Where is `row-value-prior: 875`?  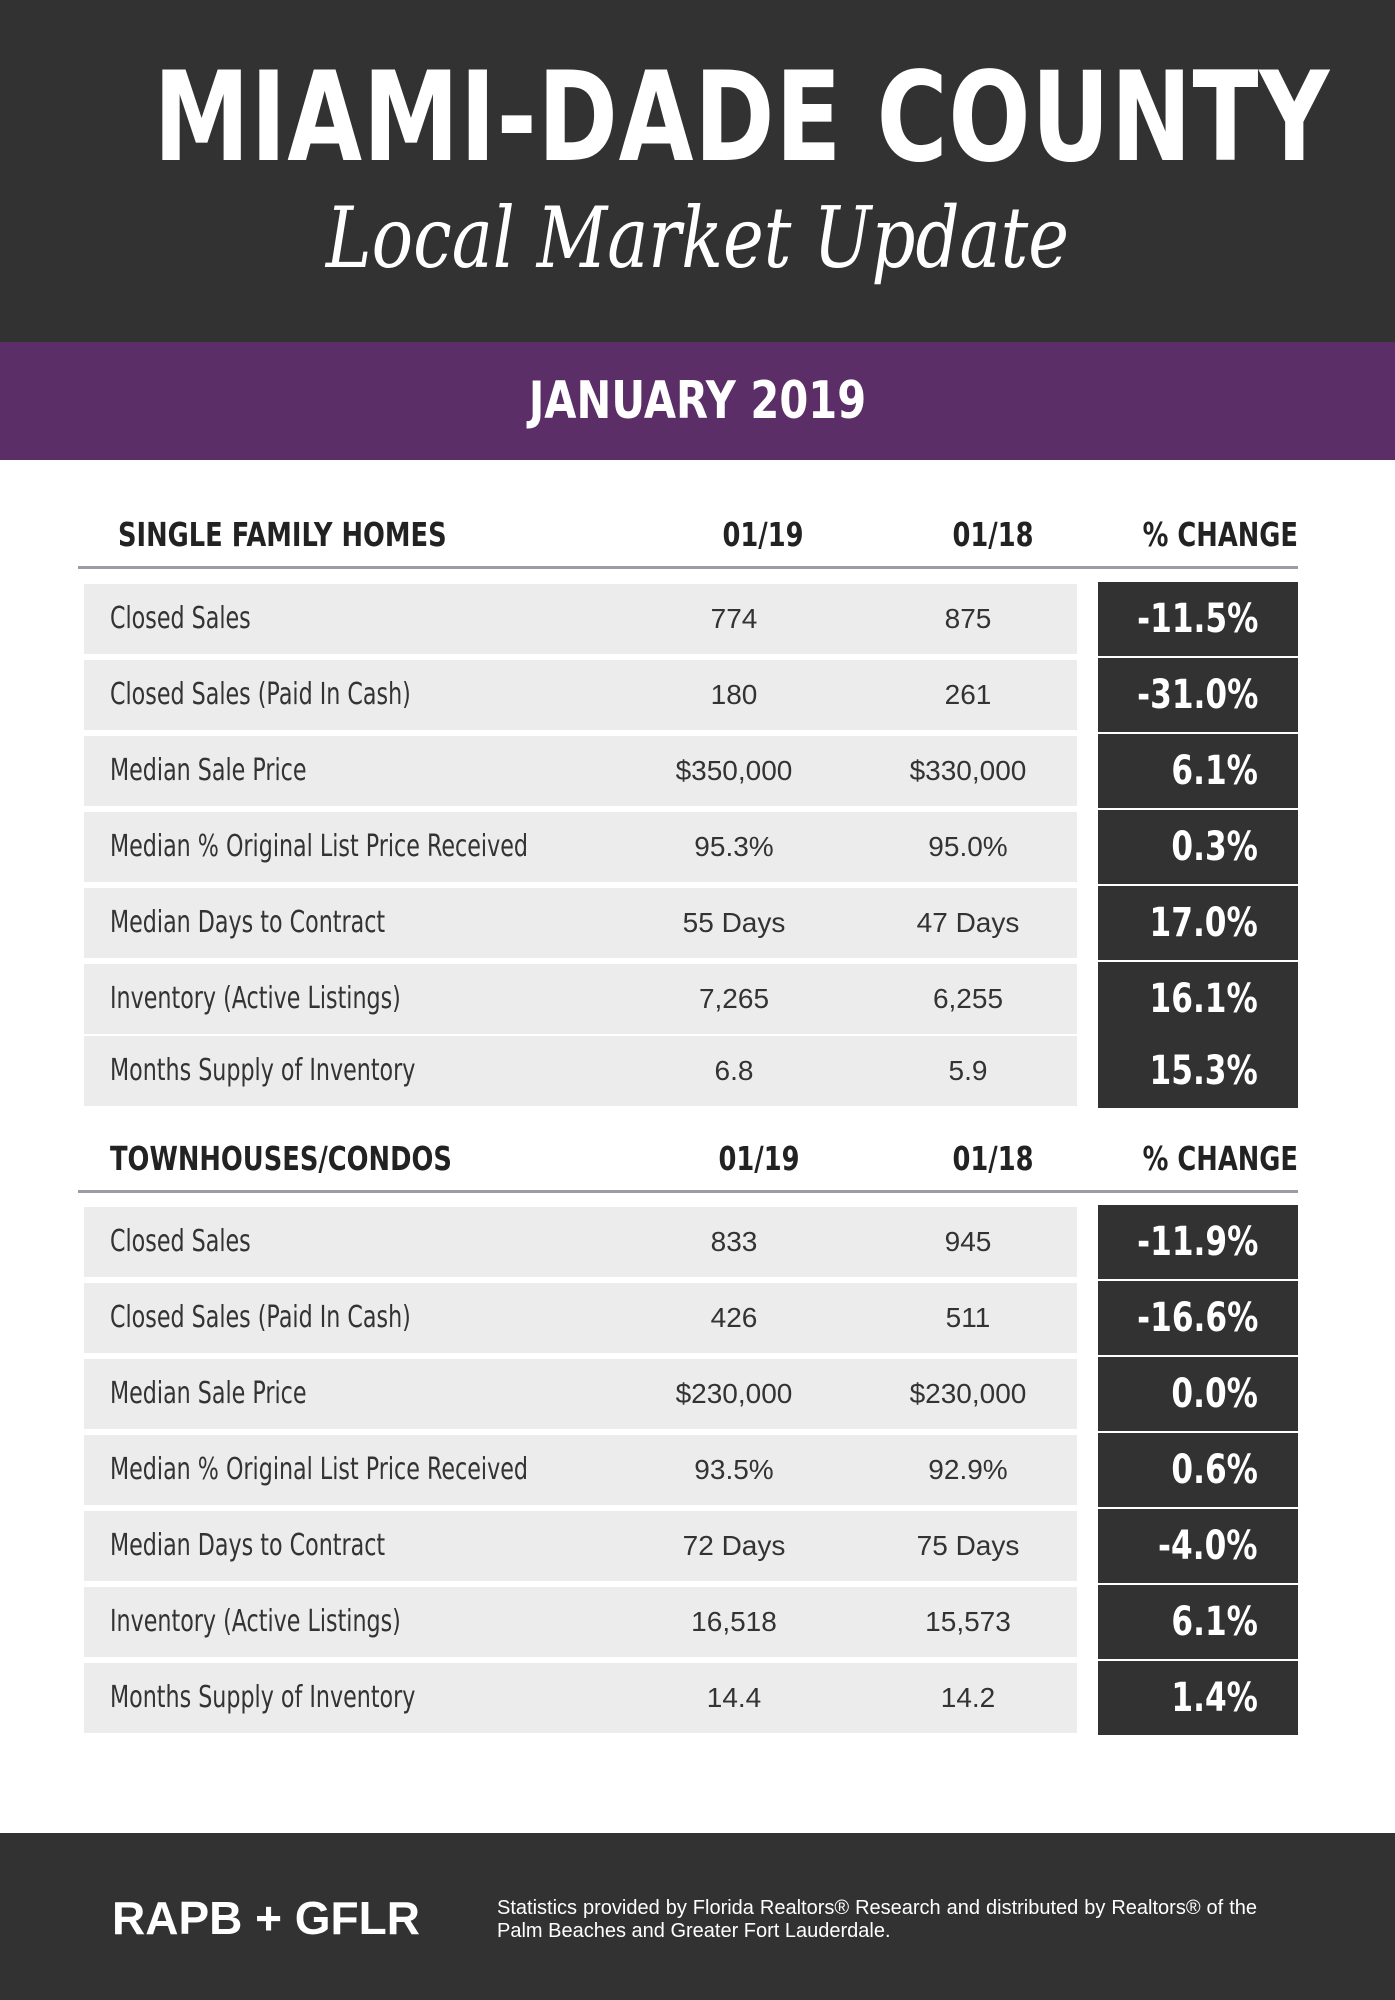 row-value-prior: 875 is located at coordinates (968, 618).